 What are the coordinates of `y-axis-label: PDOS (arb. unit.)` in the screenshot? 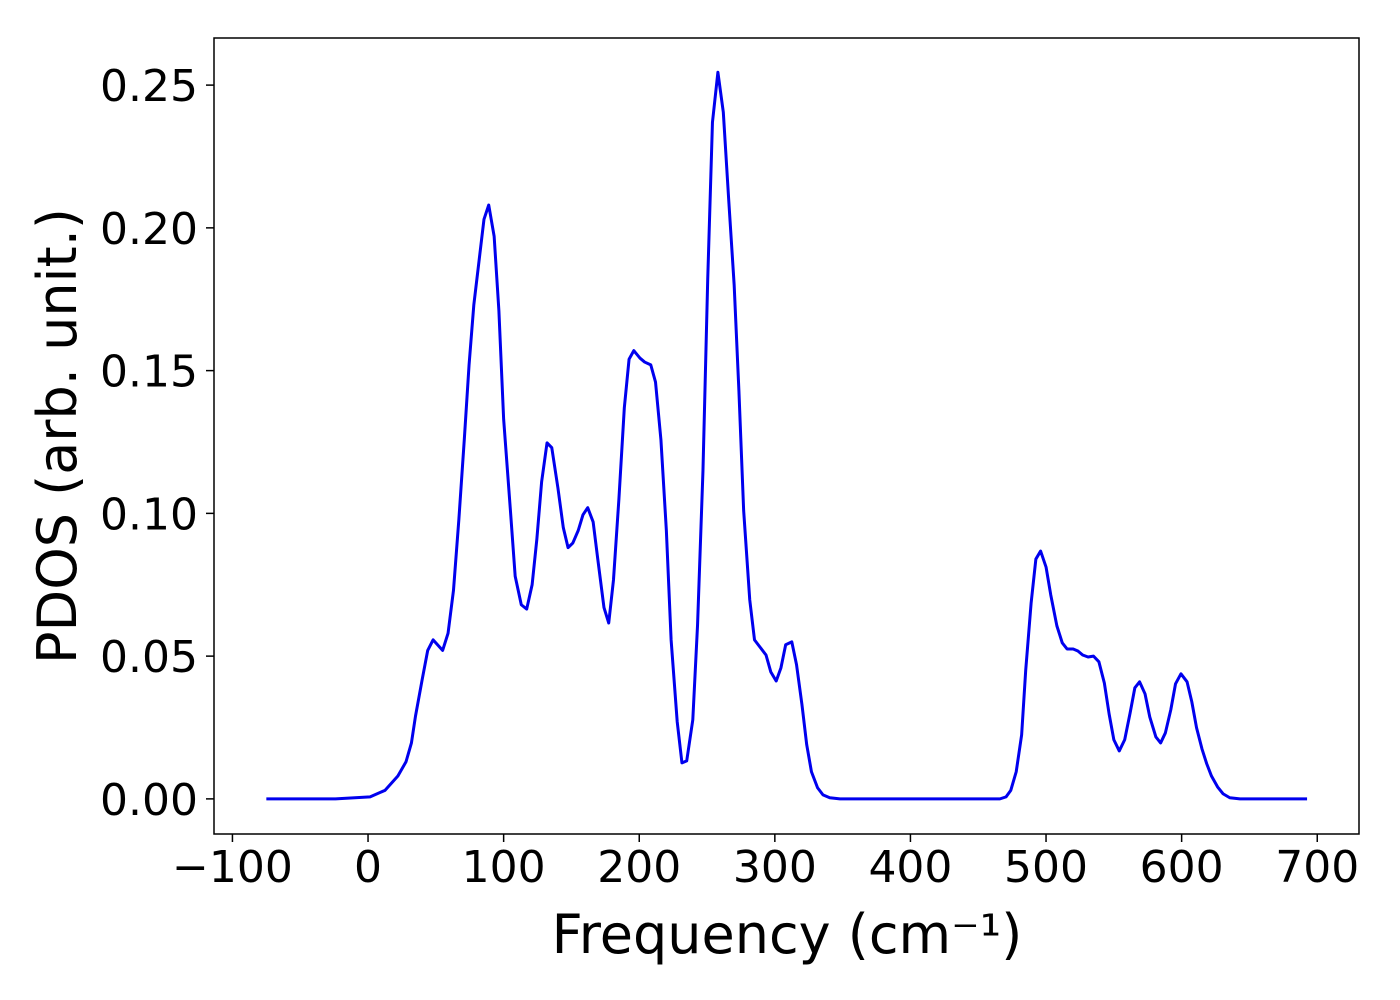 It's located at (57, 436).